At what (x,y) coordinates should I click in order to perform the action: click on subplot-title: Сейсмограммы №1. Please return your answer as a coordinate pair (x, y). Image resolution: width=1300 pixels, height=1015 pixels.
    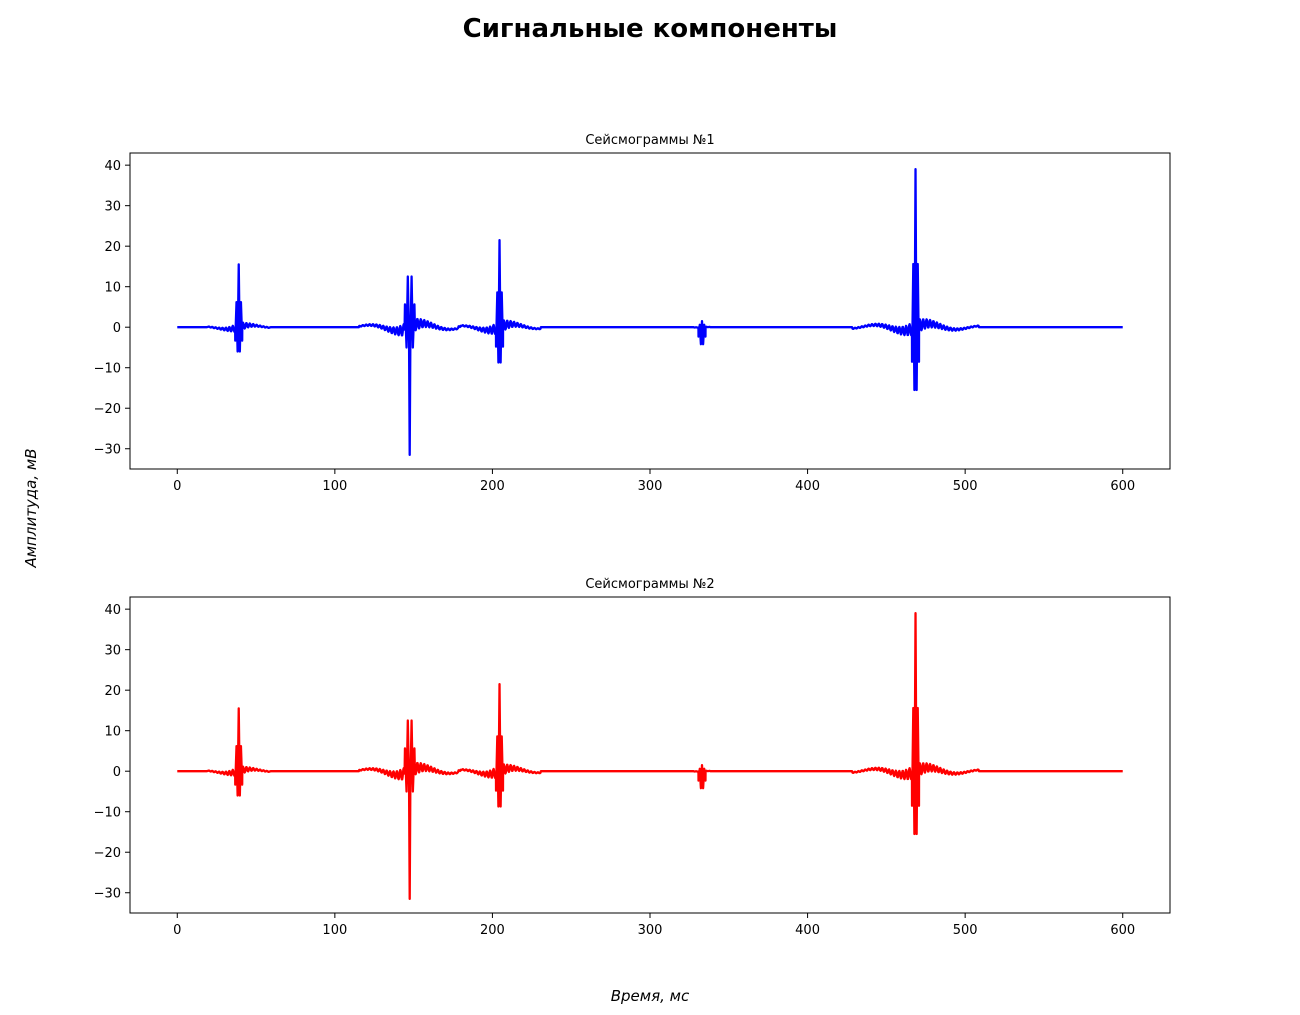
    Looking at the image, I should click on (649, 140).